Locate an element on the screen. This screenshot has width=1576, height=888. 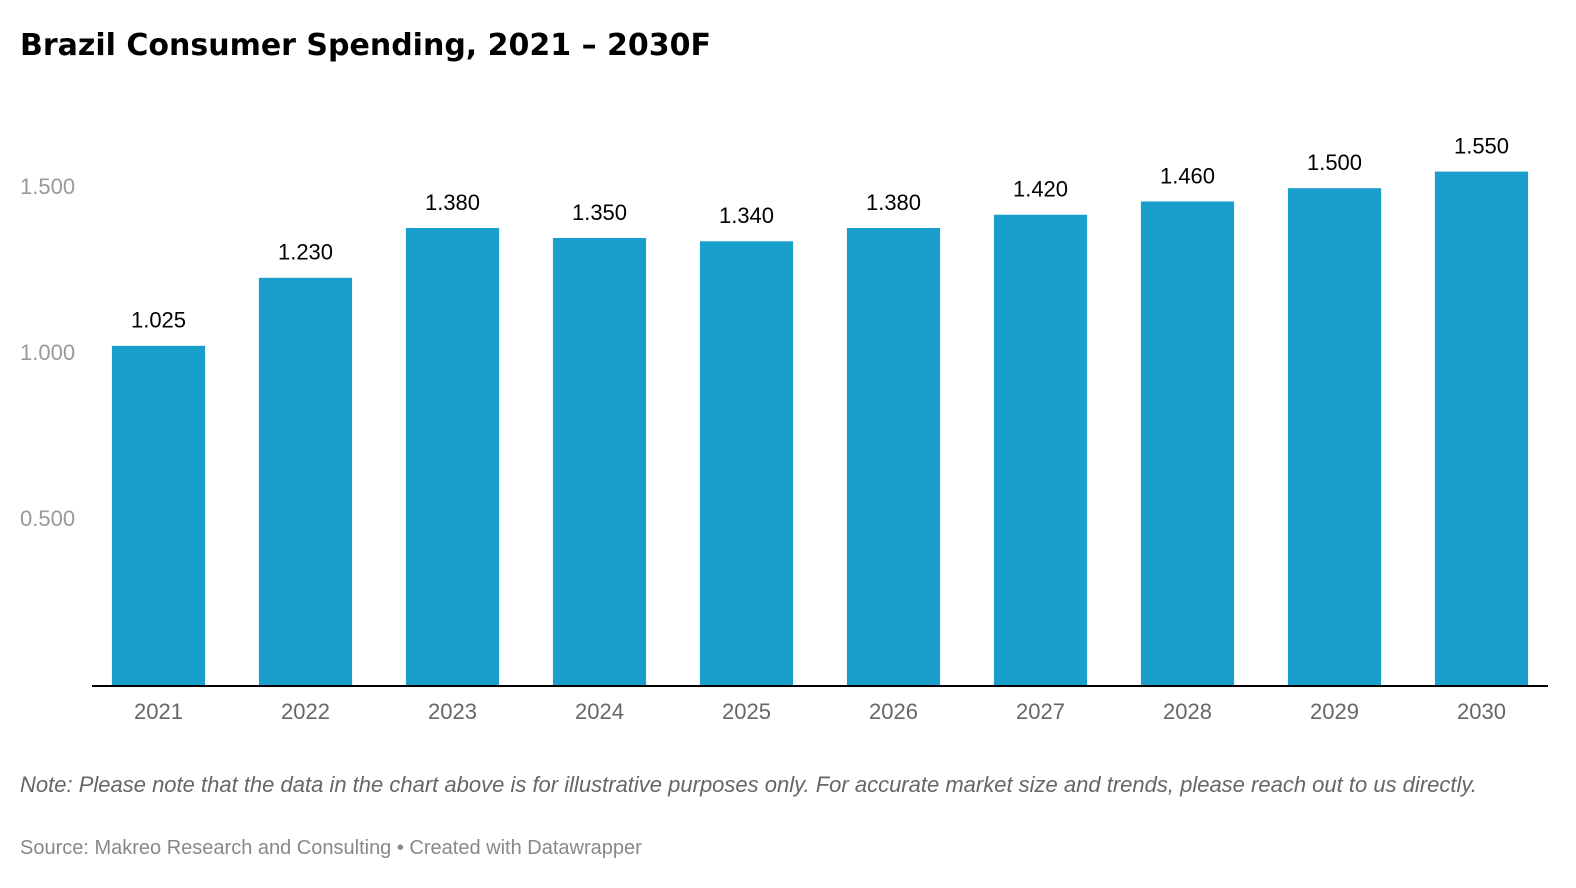
value-label: 1.420 is located at coordinates (1040, 189).